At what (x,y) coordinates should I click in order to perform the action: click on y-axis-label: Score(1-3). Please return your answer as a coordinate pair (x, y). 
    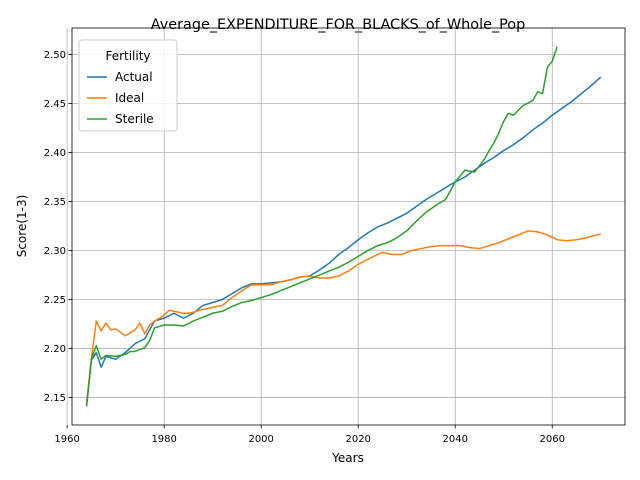
    Looking at the image, I should click on (22, 226).